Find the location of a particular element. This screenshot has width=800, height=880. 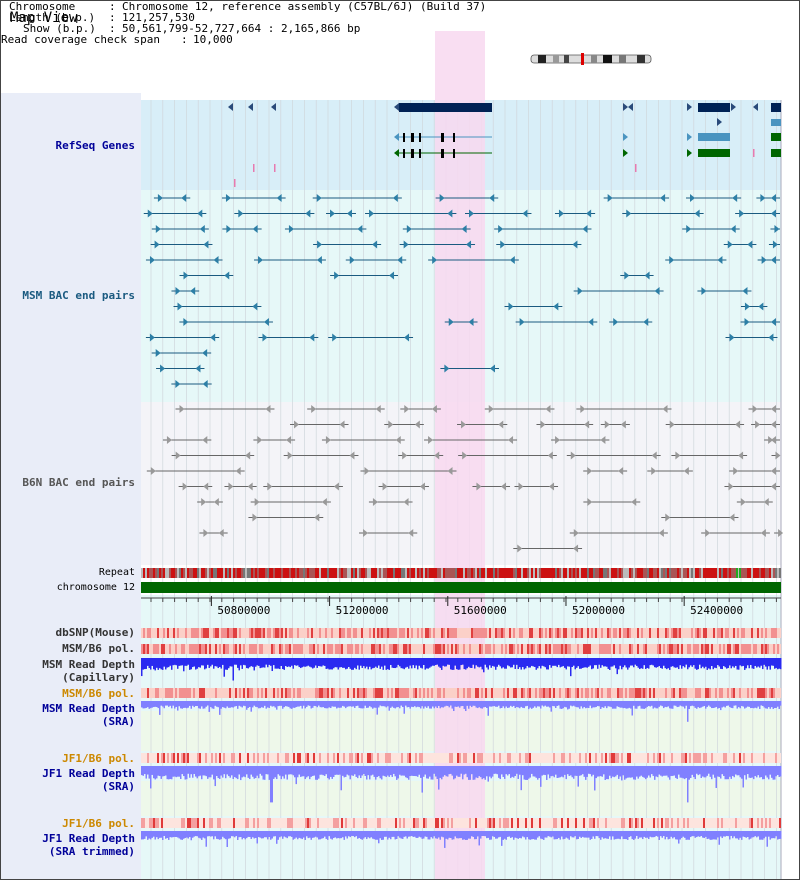

msm-bac-end-pairs-label: MSM BAC end pairs is located at coordinates (78, 295).